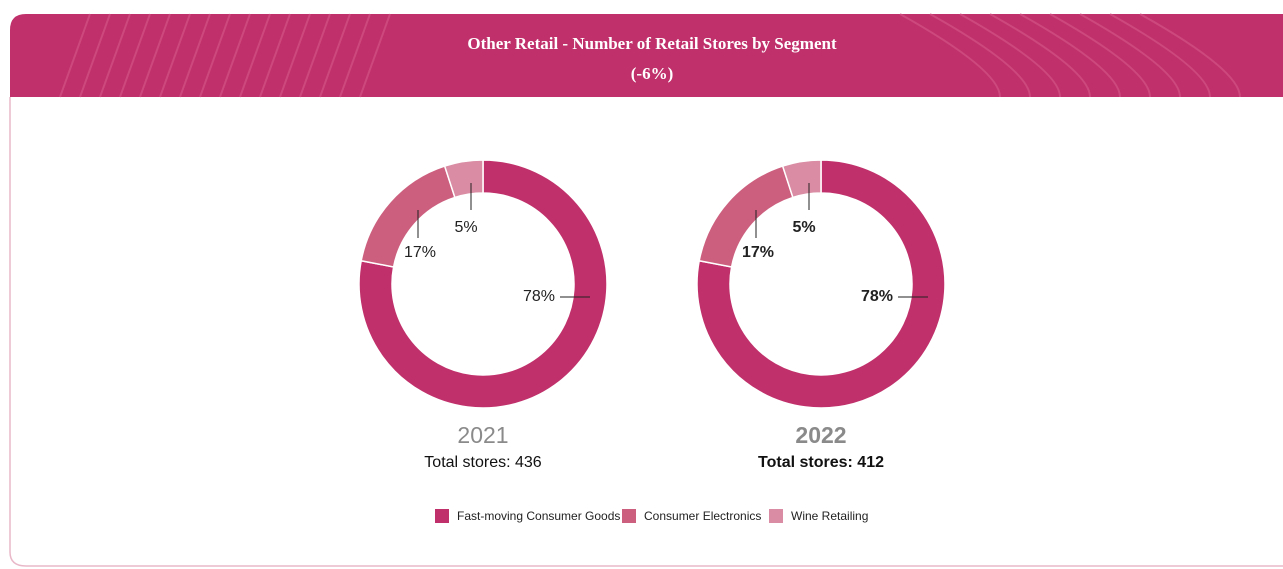 This screenshot has width=1283, height=569. What do you see at coordinates (482, 435) in the screenshot?
I see `chart-year: 2021` at bounding box center [482, 435].